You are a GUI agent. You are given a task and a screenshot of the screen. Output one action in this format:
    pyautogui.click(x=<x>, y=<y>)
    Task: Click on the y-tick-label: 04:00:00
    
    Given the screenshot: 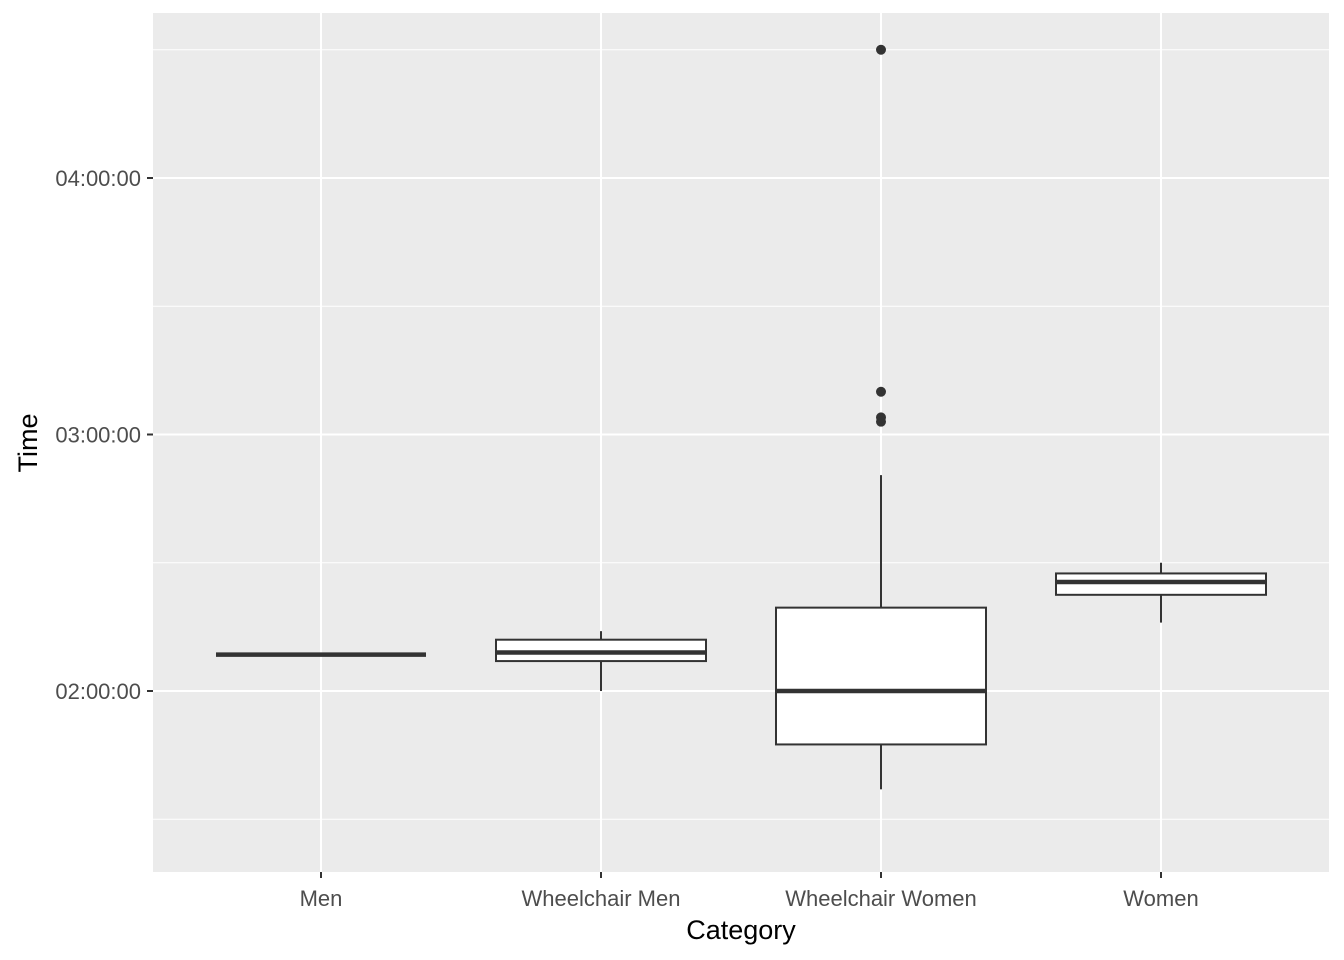 What is the action you would take?
    pyautogui.click(x=98, y=178)
    